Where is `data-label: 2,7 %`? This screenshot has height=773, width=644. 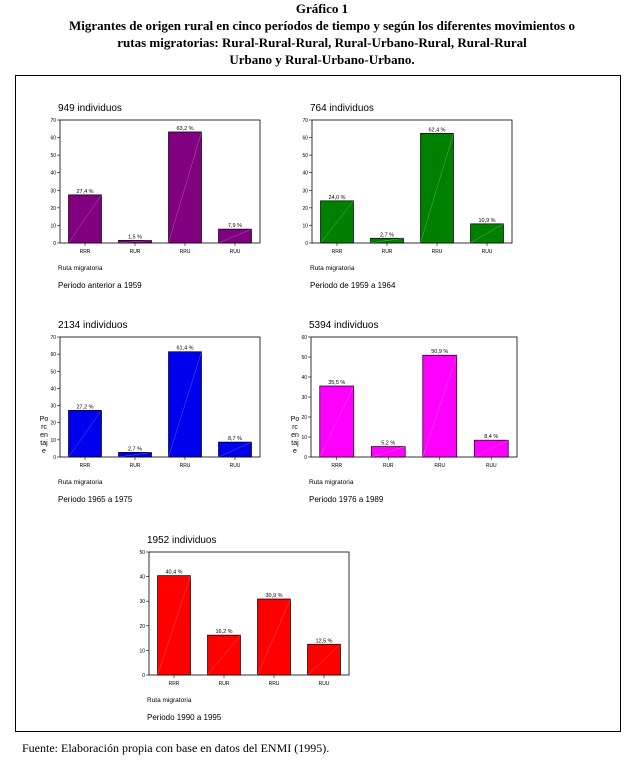 data-label: 2,7 % is located at coordinates (135, 449).